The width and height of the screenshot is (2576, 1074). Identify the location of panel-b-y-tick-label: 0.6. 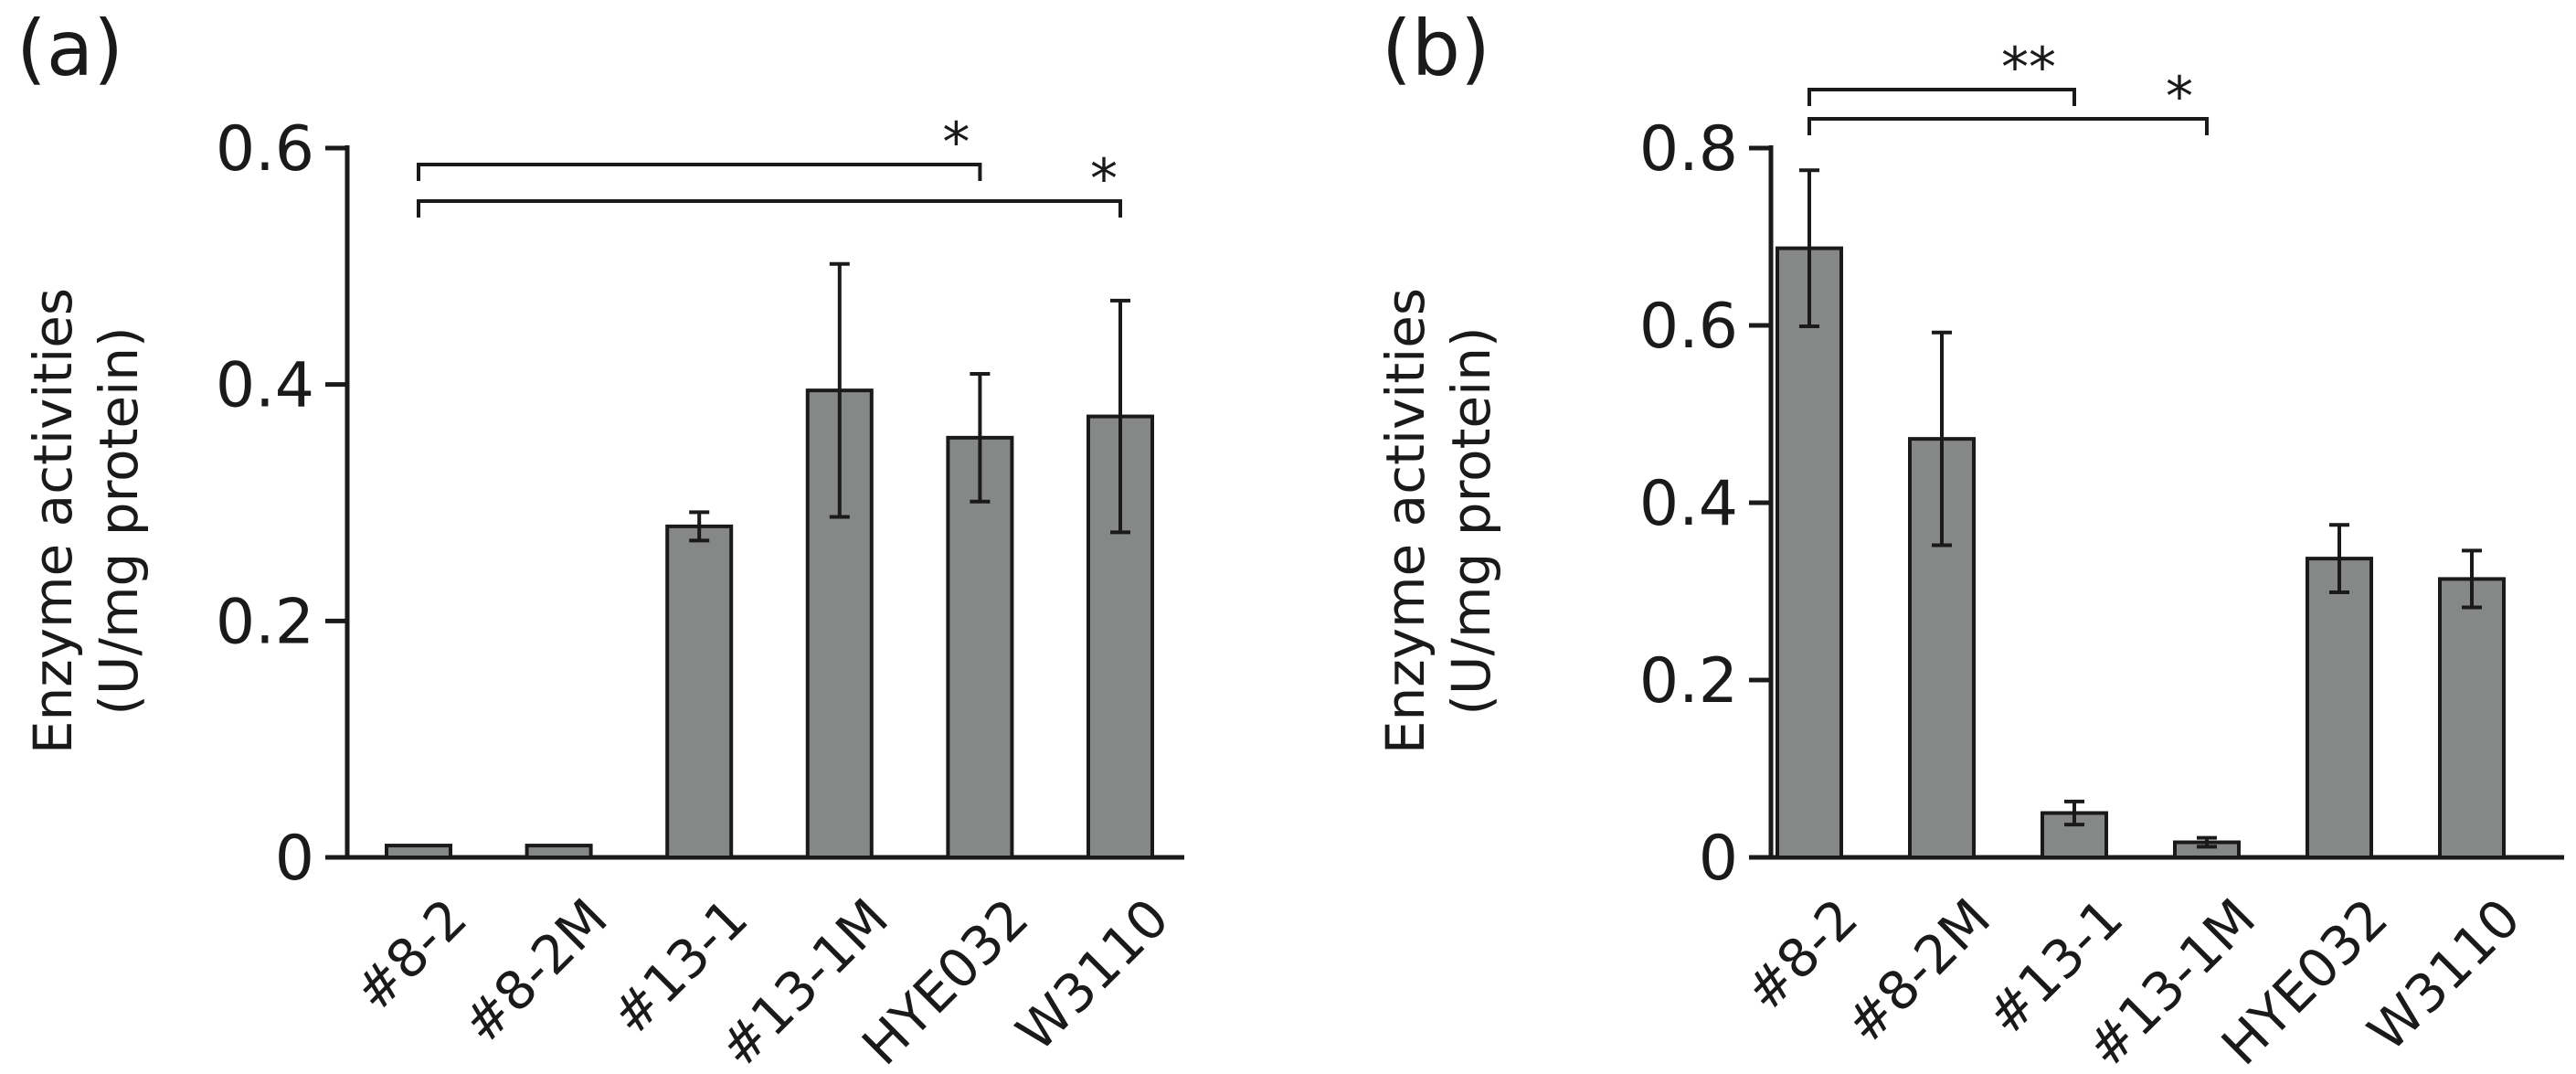
(1688, 327).